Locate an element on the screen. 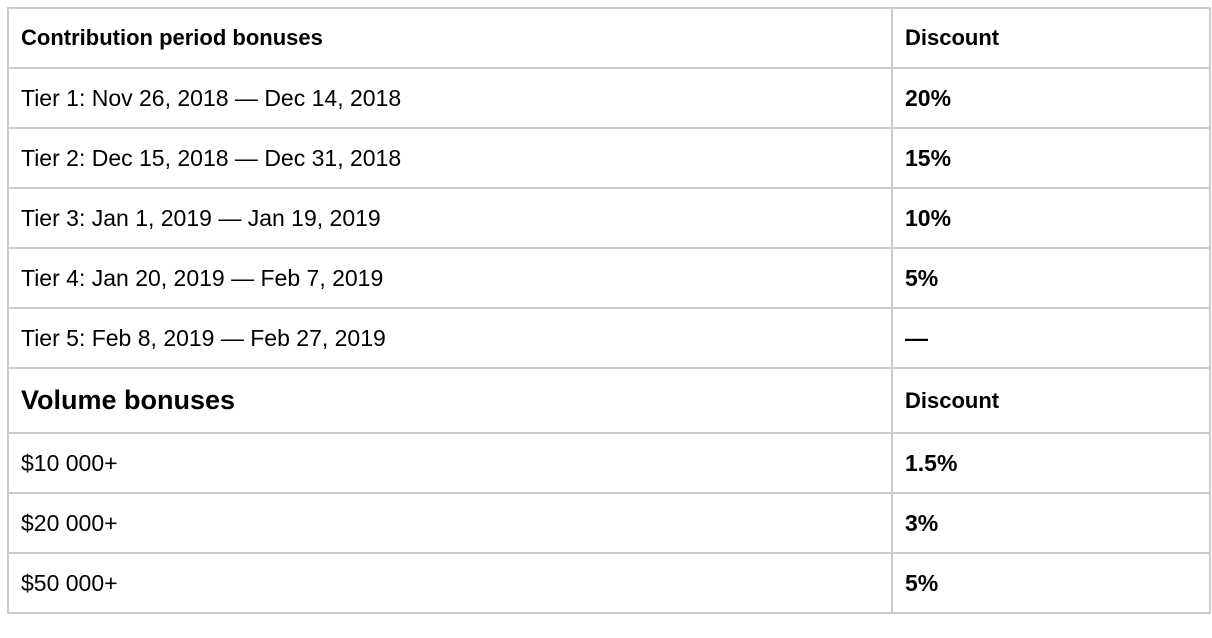 The height and width of the screenshot is (638, 1212). table-row: Tier 3: Jan 1, 2019 — Jan 19, 2019 10% is located at coordinates (609, 218).